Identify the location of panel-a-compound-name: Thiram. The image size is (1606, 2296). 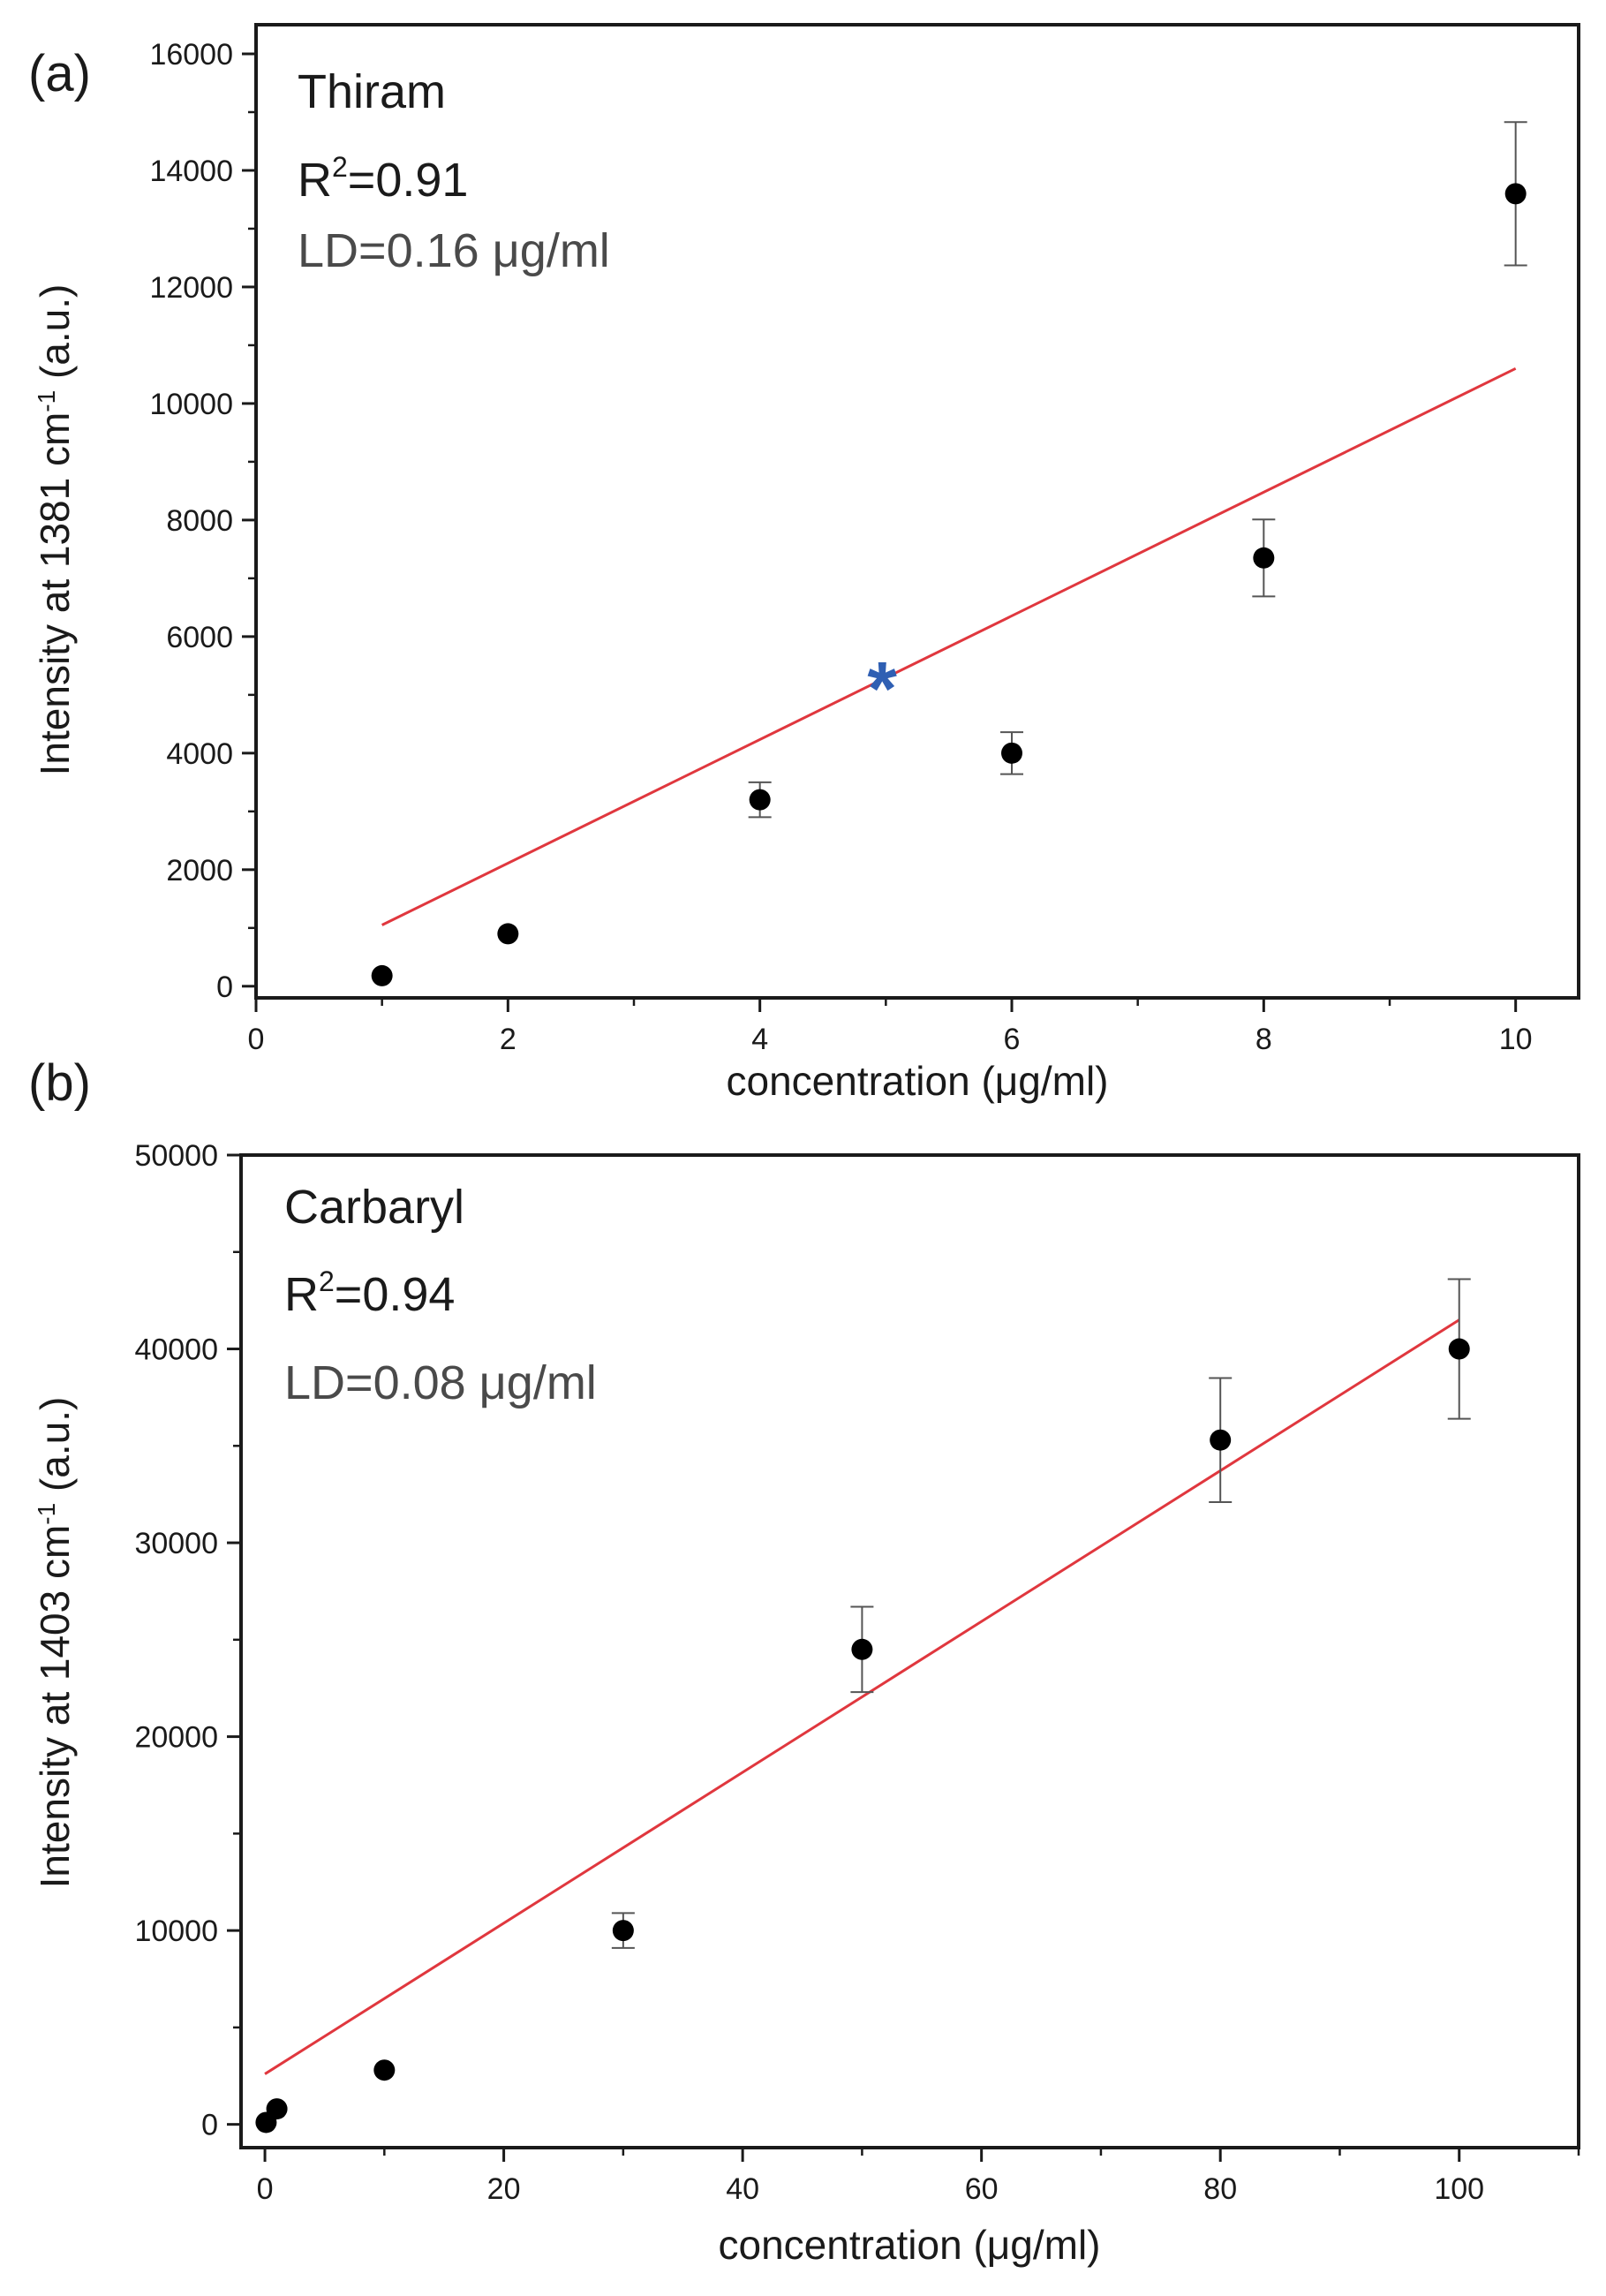
(372, 91).